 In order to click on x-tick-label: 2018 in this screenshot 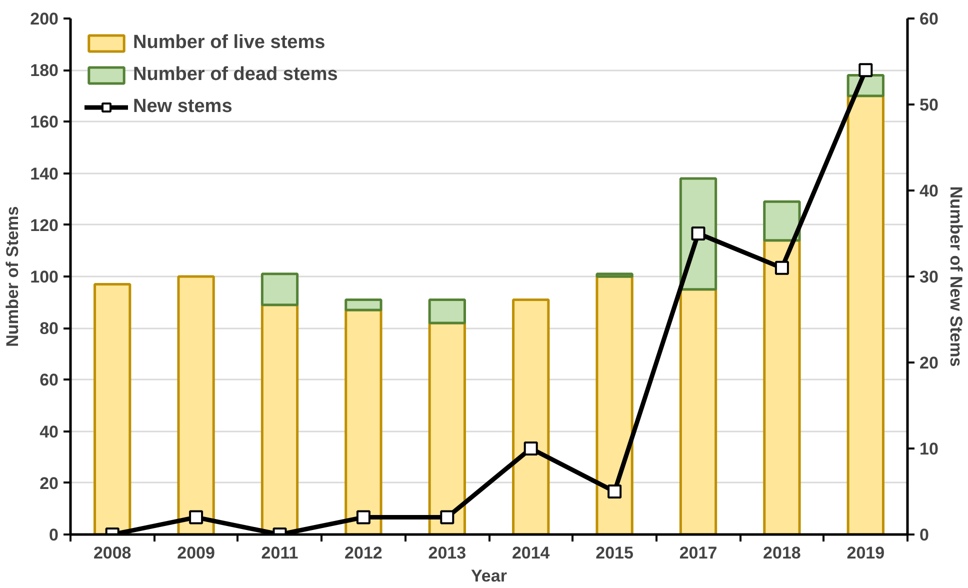, I will do `click(782, 553)`.